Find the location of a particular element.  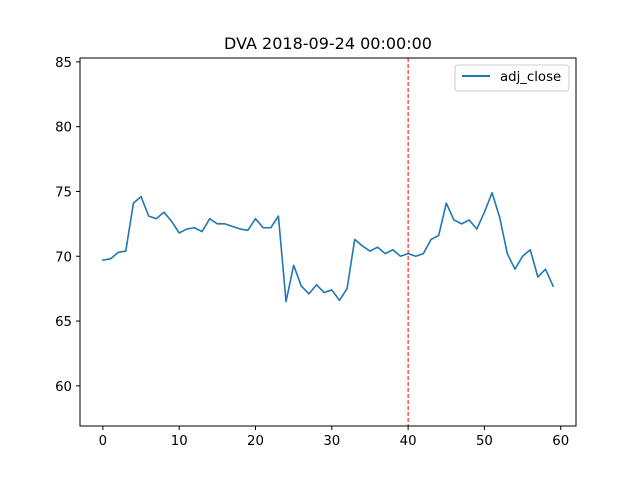

legend-box is located at coordinates (512, 78).